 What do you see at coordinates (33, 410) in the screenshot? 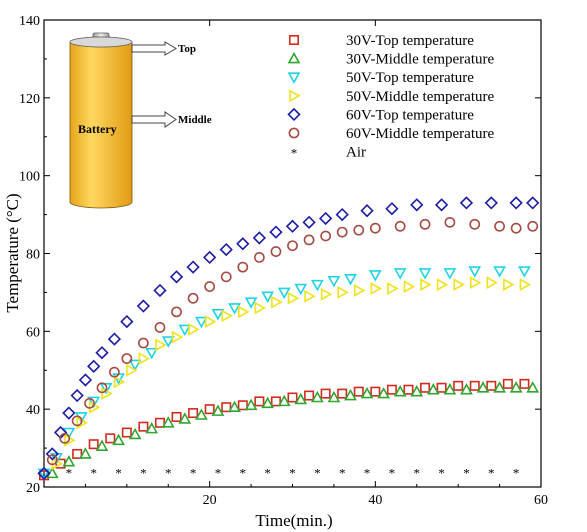
I see `y-tick-label: 40` at bounding box center [33, 410].